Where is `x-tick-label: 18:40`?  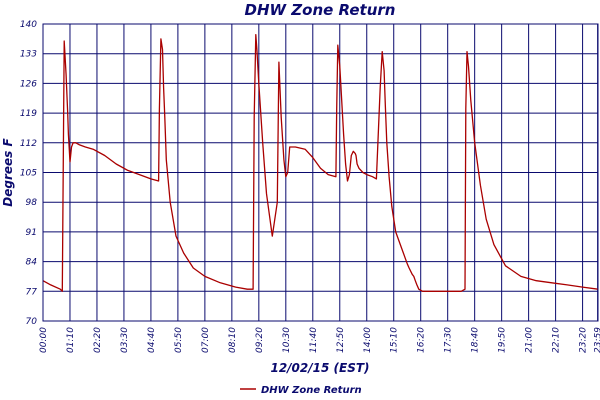 x-tick-label: 18:40 is located at coordinates (476, 340).